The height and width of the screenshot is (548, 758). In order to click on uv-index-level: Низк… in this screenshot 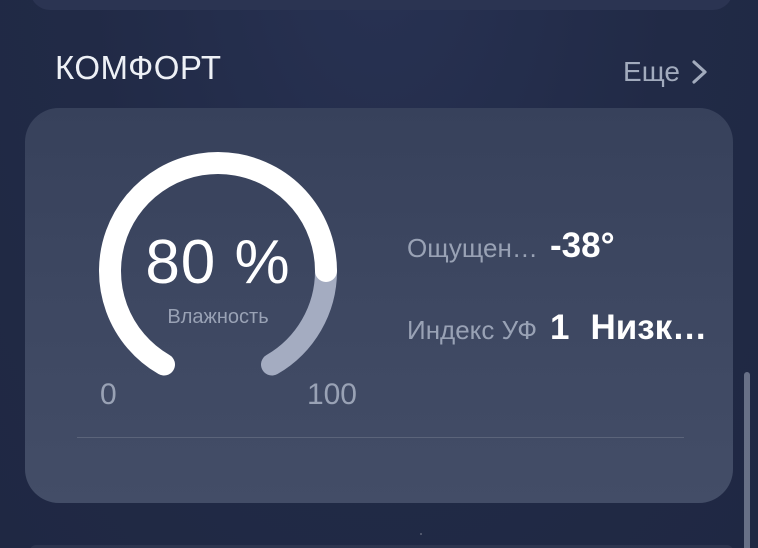, I will do `click(649, 327)`.